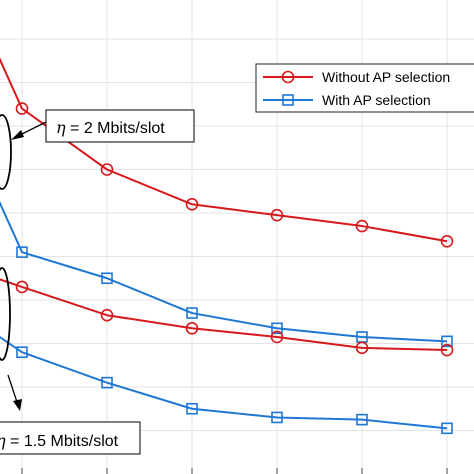 Image resolution: width=474 pixels, height=474 pixels. What do you see at coordinates (288, 77) in the screenshot?
I see `legend-marker-circle-icon` at bounding box center [288, 77].